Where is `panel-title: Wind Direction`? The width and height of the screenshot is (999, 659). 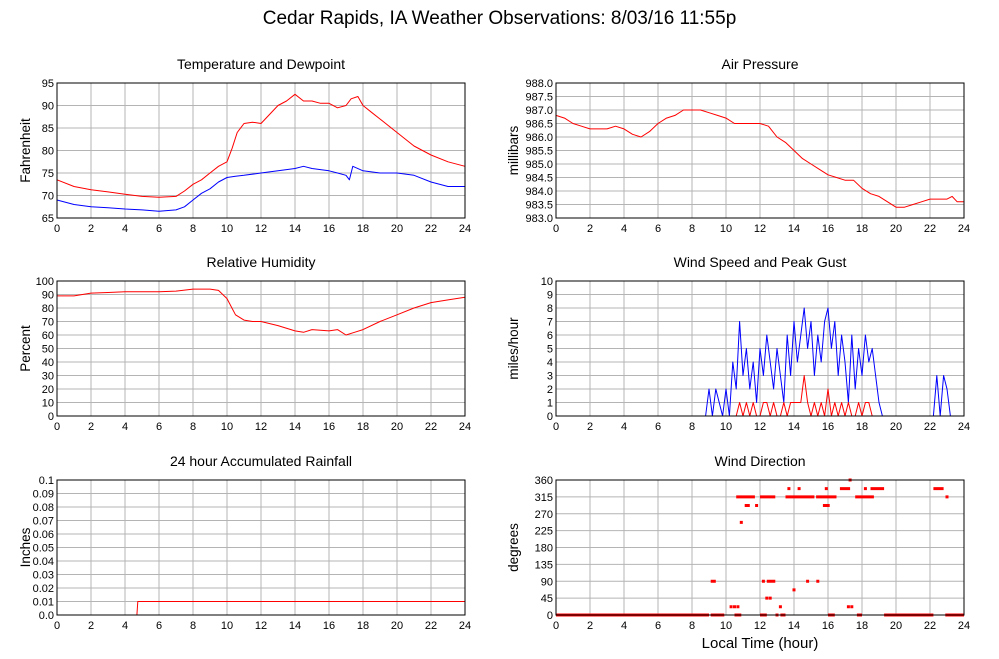 panel-title: Wind Direction is located at coordinates (759, 461).